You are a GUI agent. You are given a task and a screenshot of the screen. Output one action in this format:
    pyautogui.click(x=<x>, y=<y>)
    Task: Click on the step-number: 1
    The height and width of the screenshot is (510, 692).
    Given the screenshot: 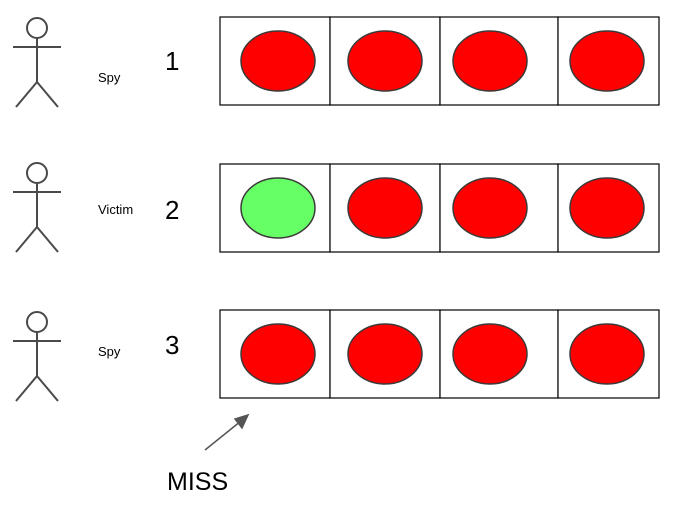 What is the action you would take?
    pyautogui.click(x=172, y=61)
    